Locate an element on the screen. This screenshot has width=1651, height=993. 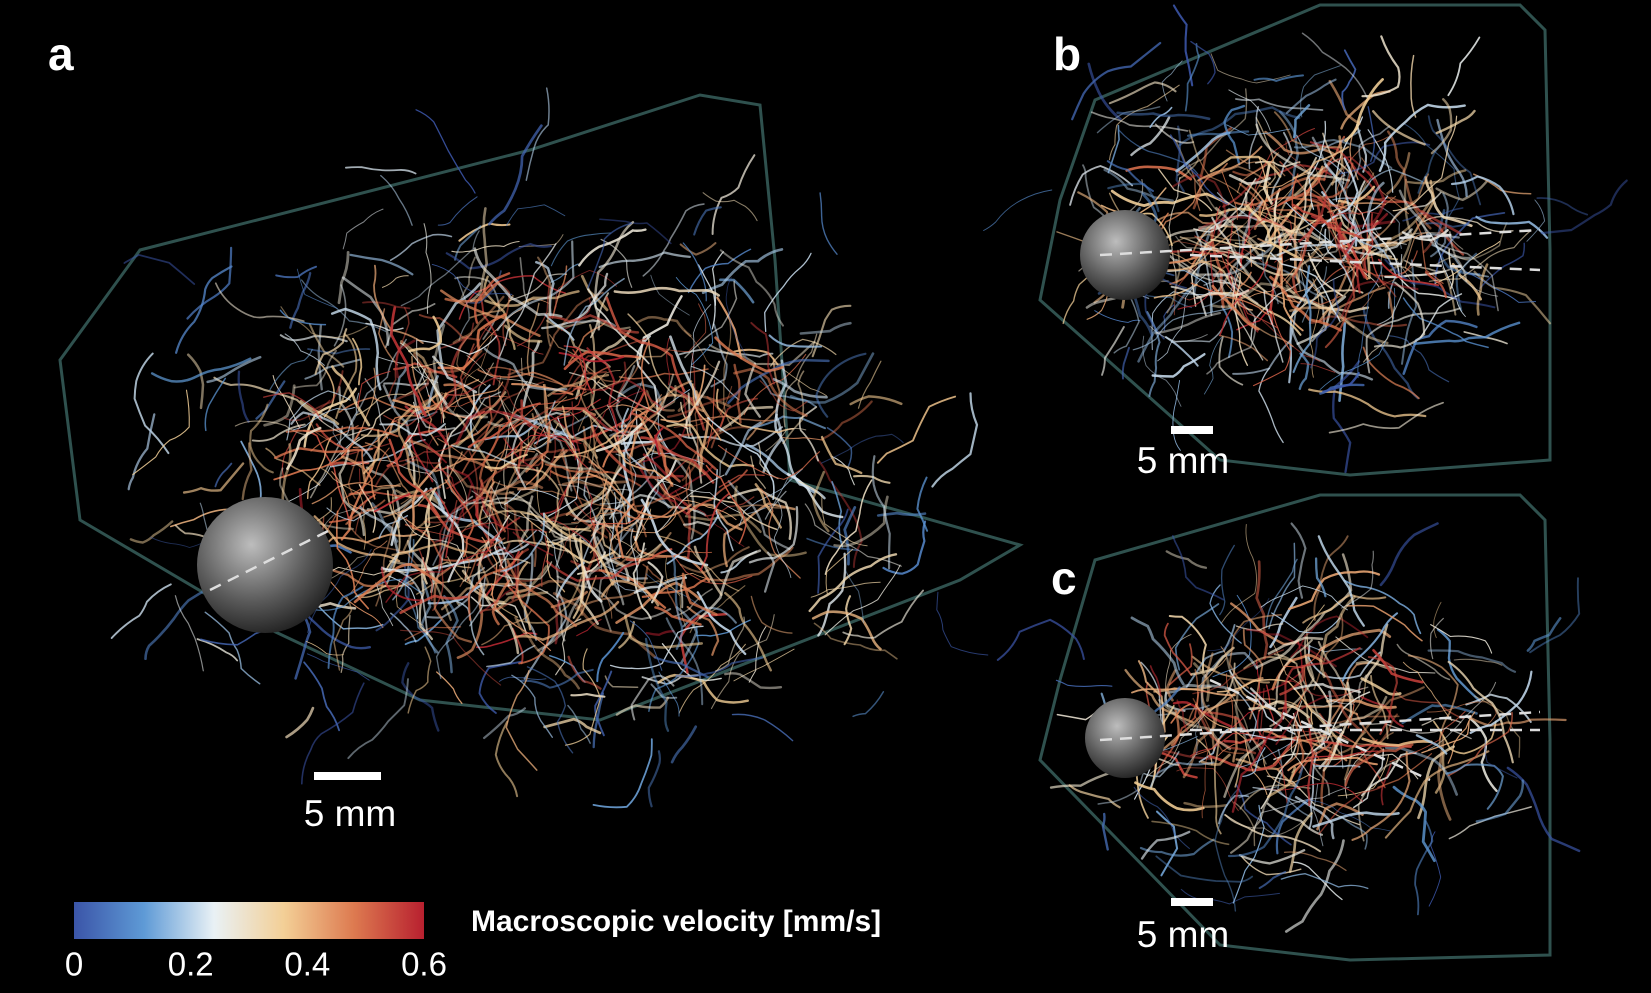
scale-bar-label: 5 mm is located at coordinates (1183, 934).